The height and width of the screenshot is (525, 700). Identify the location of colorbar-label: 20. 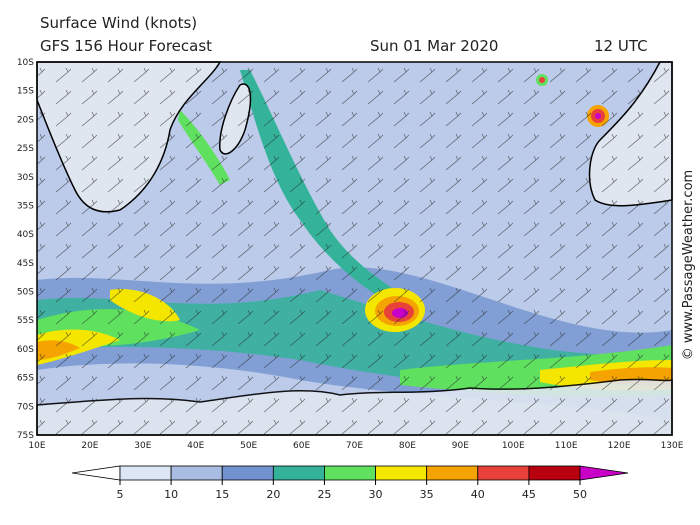
(273, 494).